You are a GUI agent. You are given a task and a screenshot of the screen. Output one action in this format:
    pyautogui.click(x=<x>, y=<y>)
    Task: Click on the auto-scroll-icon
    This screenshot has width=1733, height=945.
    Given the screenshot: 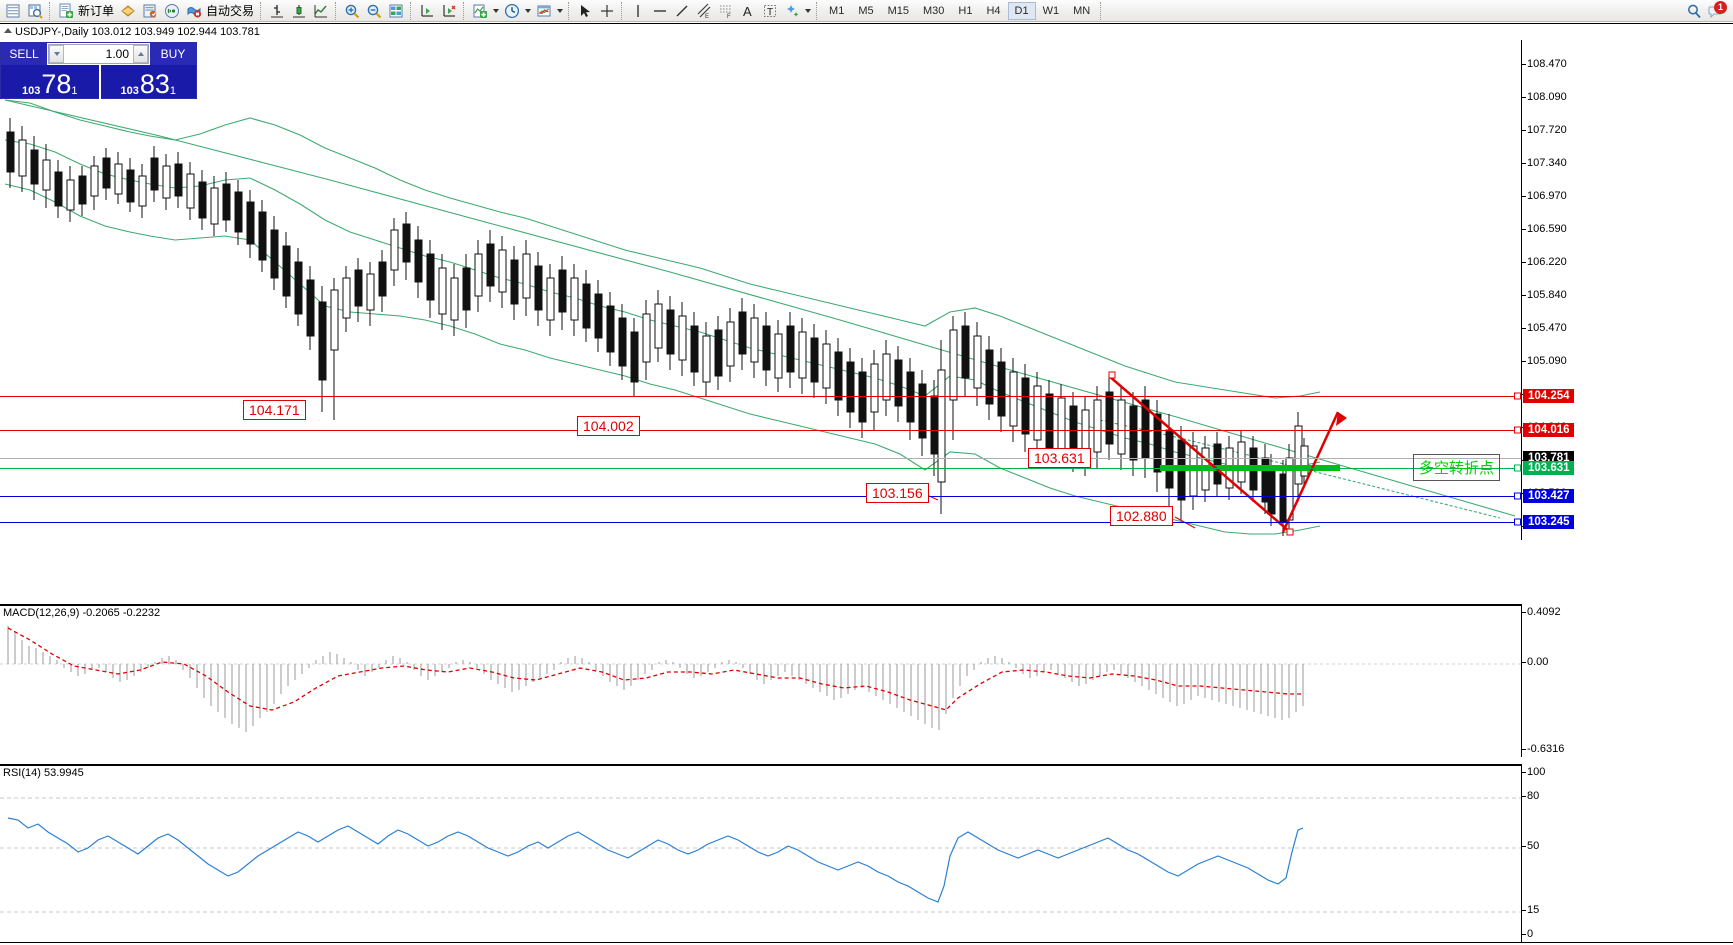 What is the action you would take?
    pyautogui.click(x=427, y=11)
    